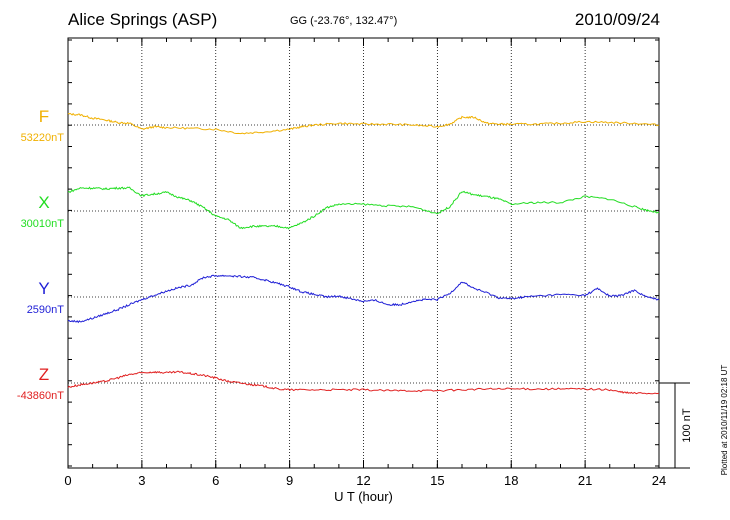  What do you see at coordinates (43, 202) in the screenshot?
I see `series-name-x: X` at bounding box center [43, 202].